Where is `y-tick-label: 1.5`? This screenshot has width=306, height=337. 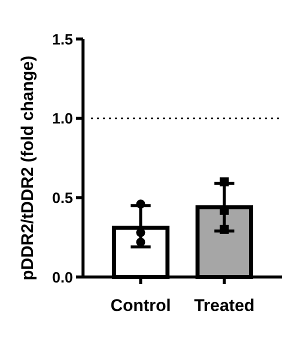
y-tick-label: 1.5 is located at coordinates (62, 39).